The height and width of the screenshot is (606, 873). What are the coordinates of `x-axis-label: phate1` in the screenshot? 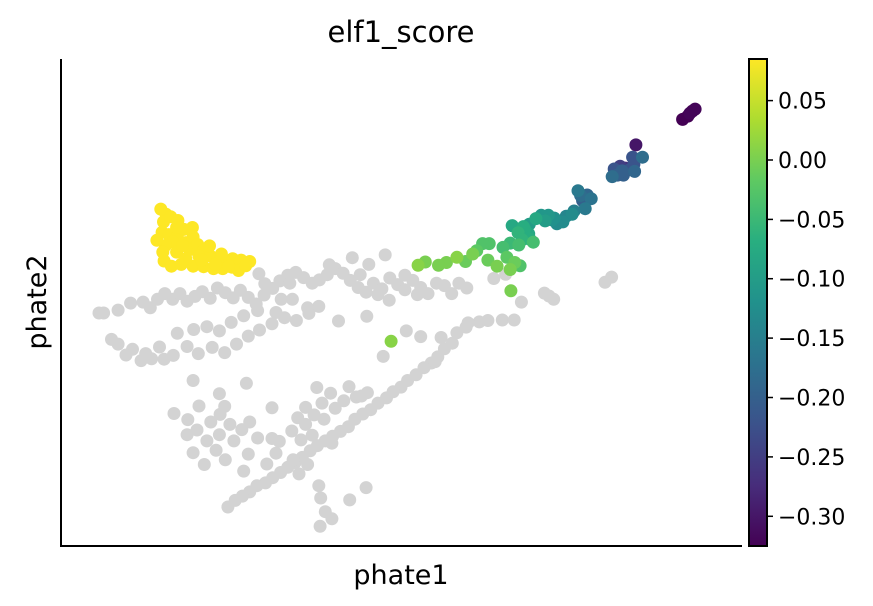 It's located at (400, 575).